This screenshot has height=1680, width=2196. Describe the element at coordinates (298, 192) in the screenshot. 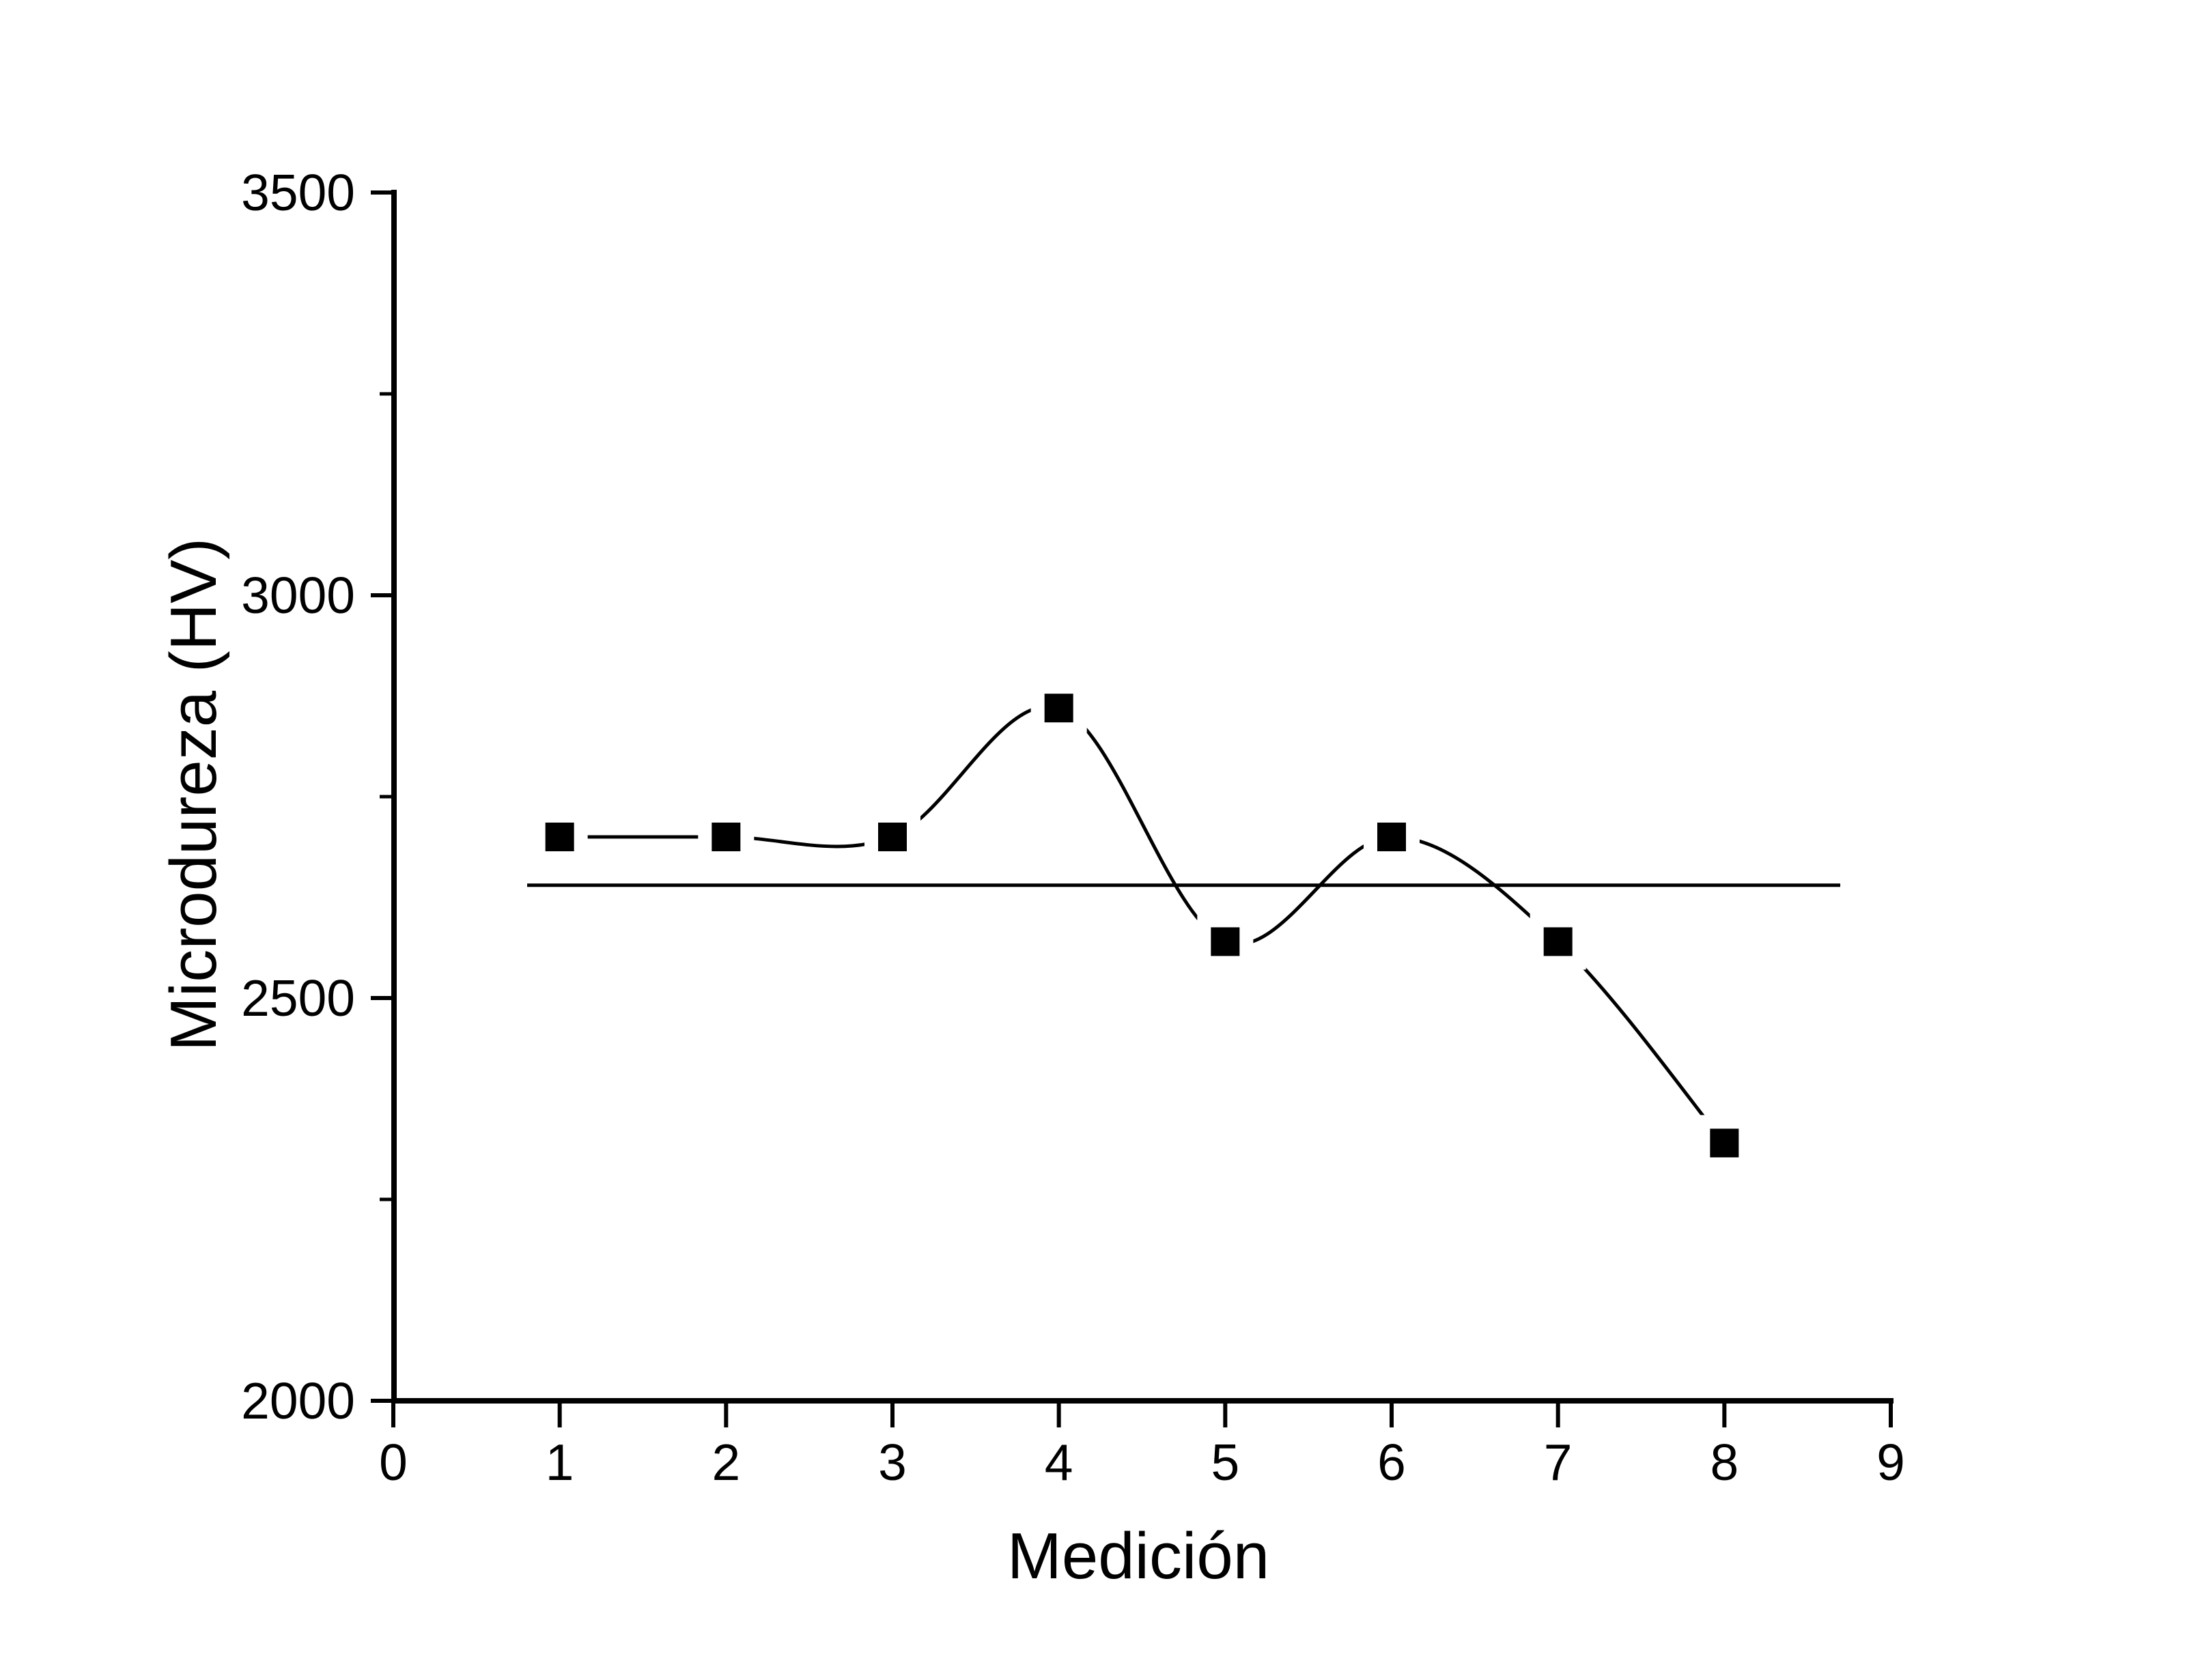

I see `y-tick-label: 3500` at that location.